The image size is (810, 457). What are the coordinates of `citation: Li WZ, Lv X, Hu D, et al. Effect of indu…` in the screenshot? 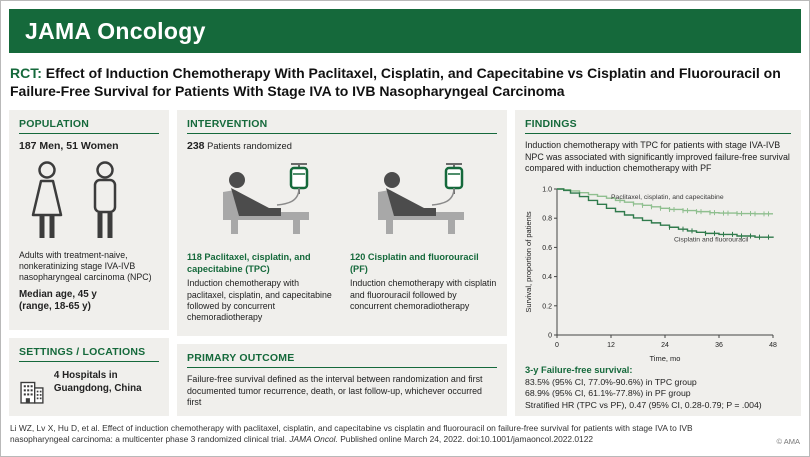 It's located at (381, 434).